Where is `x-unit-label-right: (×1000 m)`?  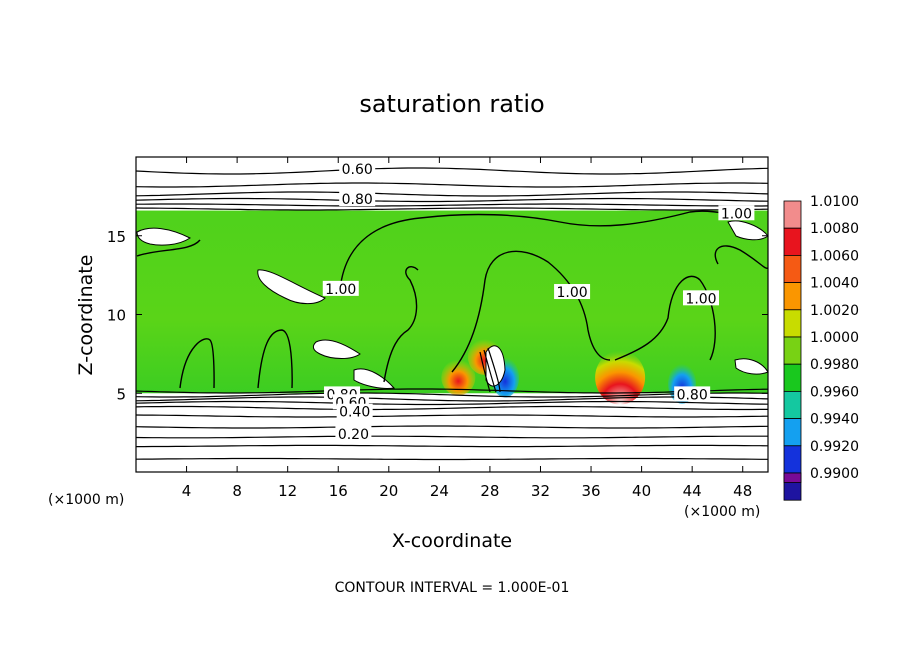 x-unit-label-right: (×1000 m) is located at coordinates (722, 512).